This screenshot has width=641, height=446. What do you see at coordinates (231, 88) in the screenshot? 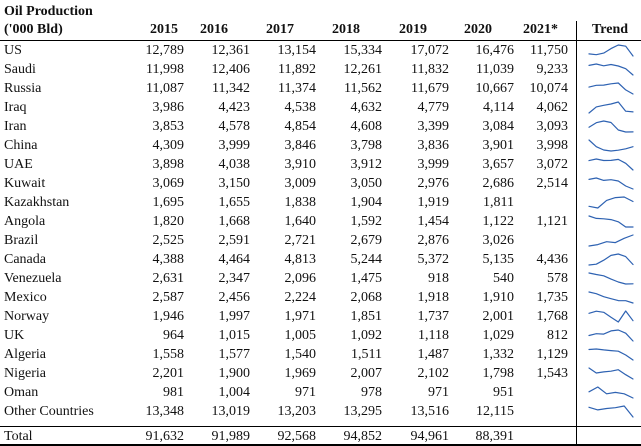
I see `cell-2016: 11,342` at bounding box center [231, 88].